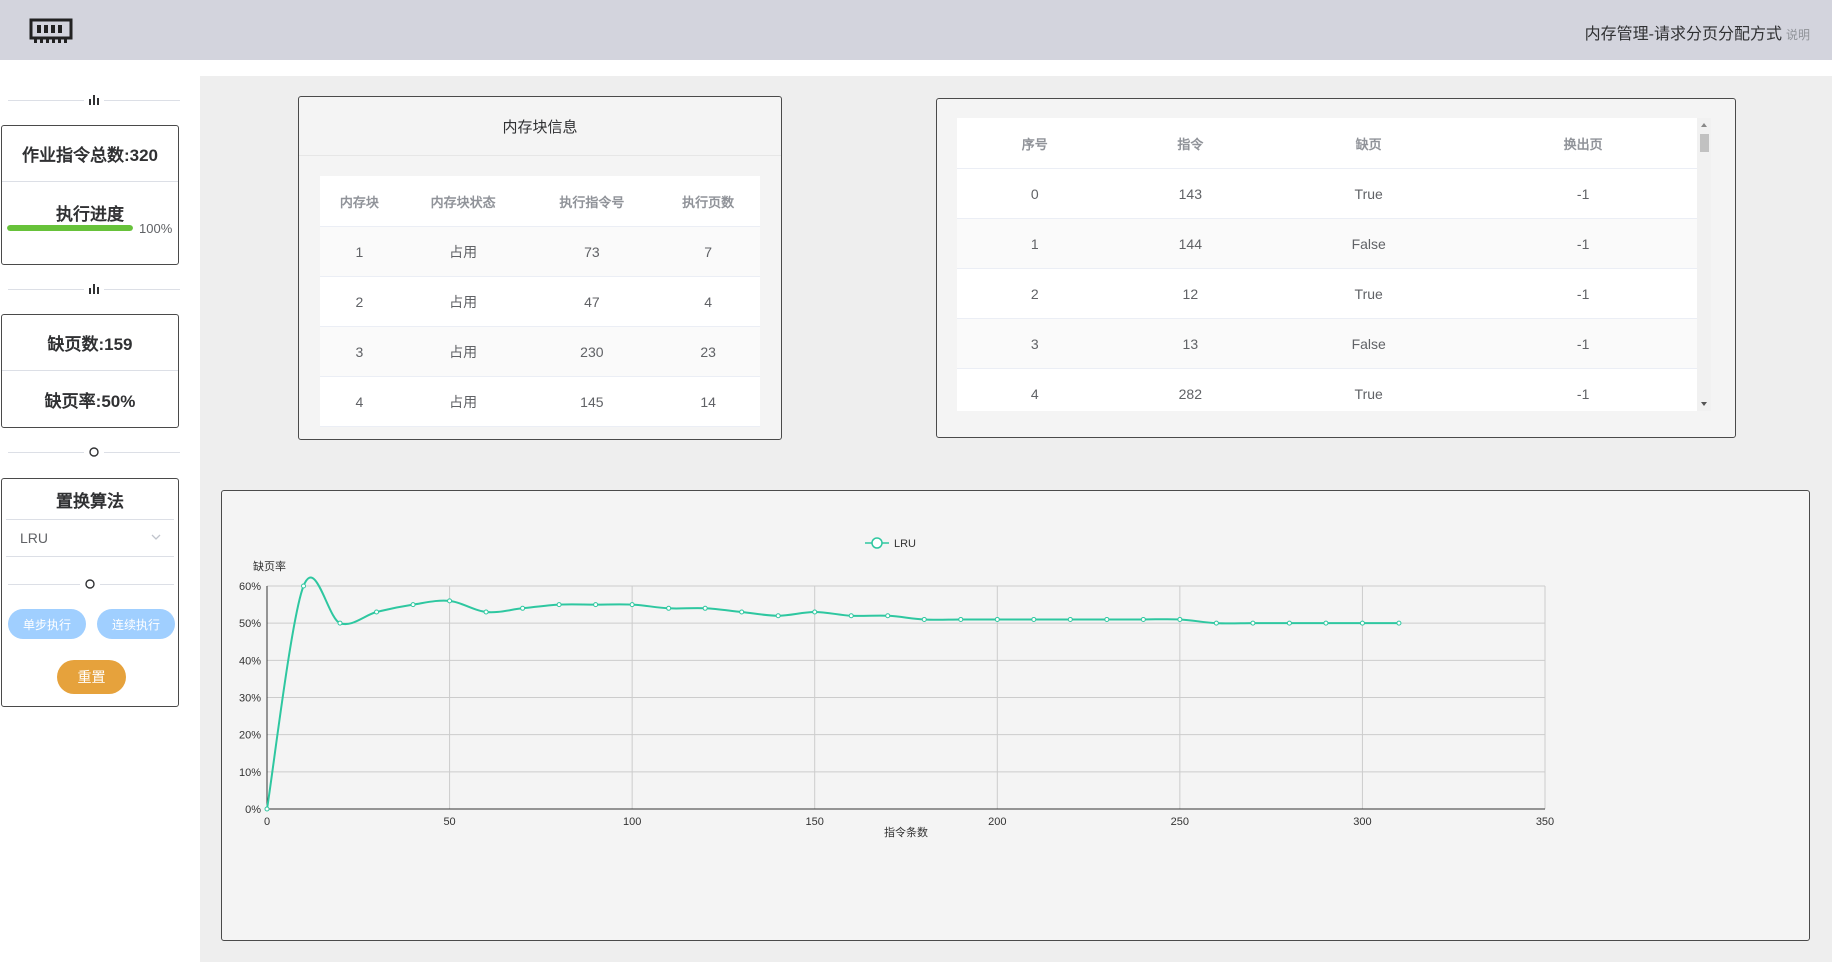  What do you see at coordinates (1362, 822) in the screenshot?
I see `x-tick-label: 300` at bounding box center [1362, 822].